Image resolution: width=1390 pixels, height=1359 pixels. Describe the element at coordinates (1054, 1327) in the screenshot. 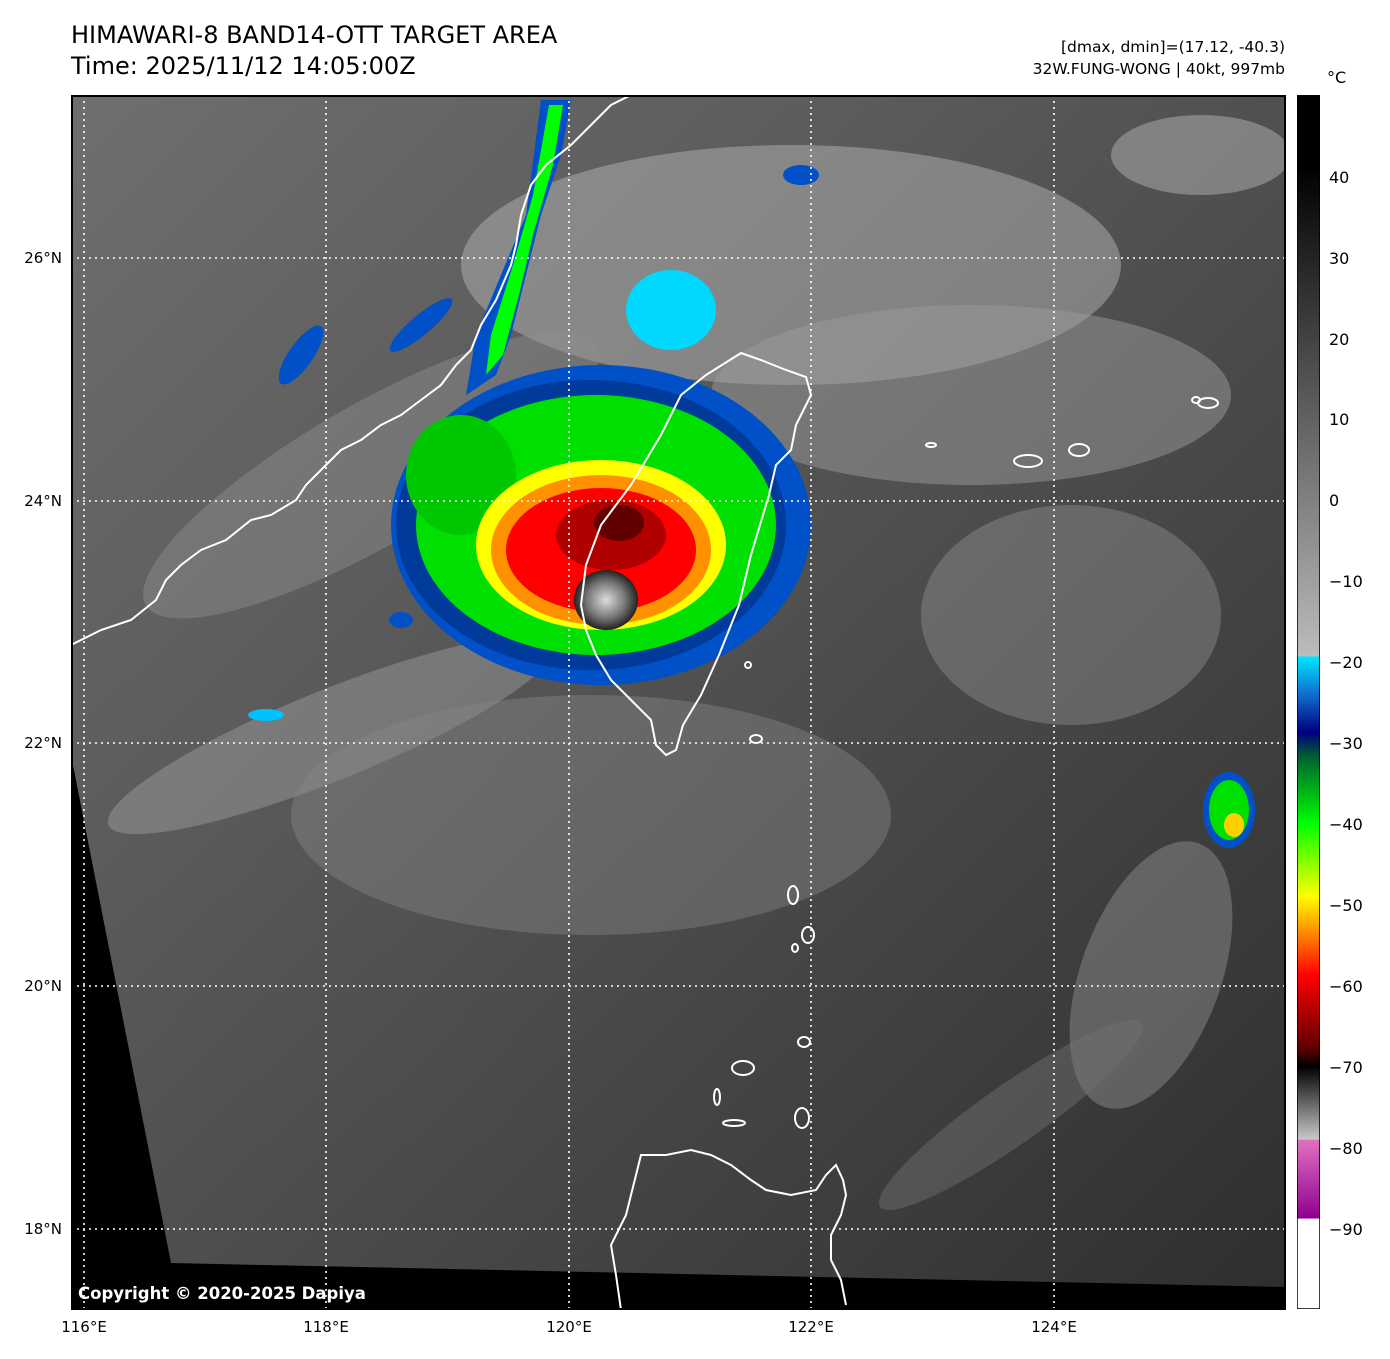

I see `lon-label-124e: 124°E` at that location.